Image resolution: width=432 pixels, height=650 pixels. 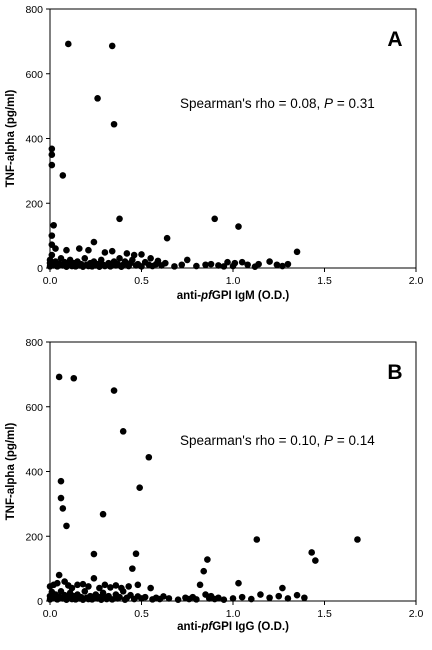 I want to click on annotation-part: = 0.14, so click(x=354, y=440).